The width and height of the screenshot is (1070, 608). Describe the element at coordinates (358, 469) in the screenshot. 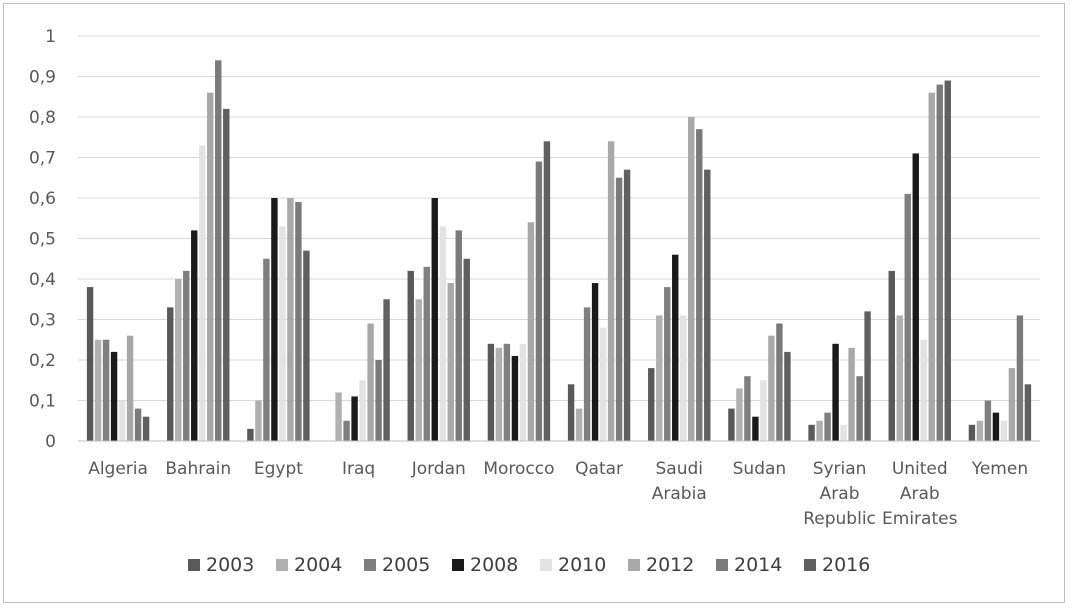

I see `x-category-label: Iraq` at that location.